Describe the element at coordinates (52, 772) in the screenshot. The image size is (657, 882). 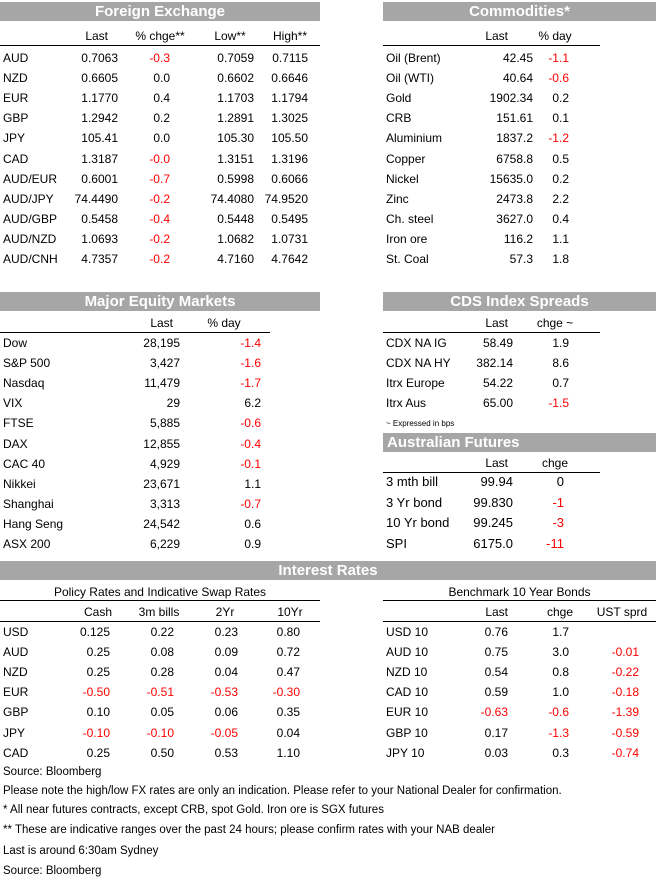
I see `note-source-1: Source: Bloomberg` at that location.